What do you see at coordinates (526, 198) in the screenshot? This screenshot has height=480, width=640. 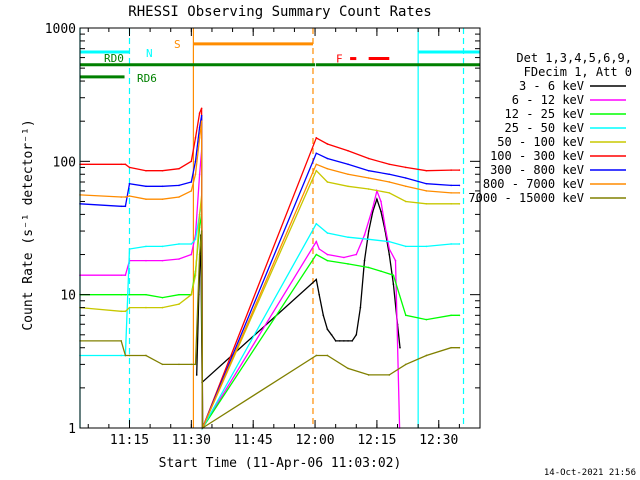 I see `legend-label: 7000 - 15000 keV` at bounding box center [526, 198].